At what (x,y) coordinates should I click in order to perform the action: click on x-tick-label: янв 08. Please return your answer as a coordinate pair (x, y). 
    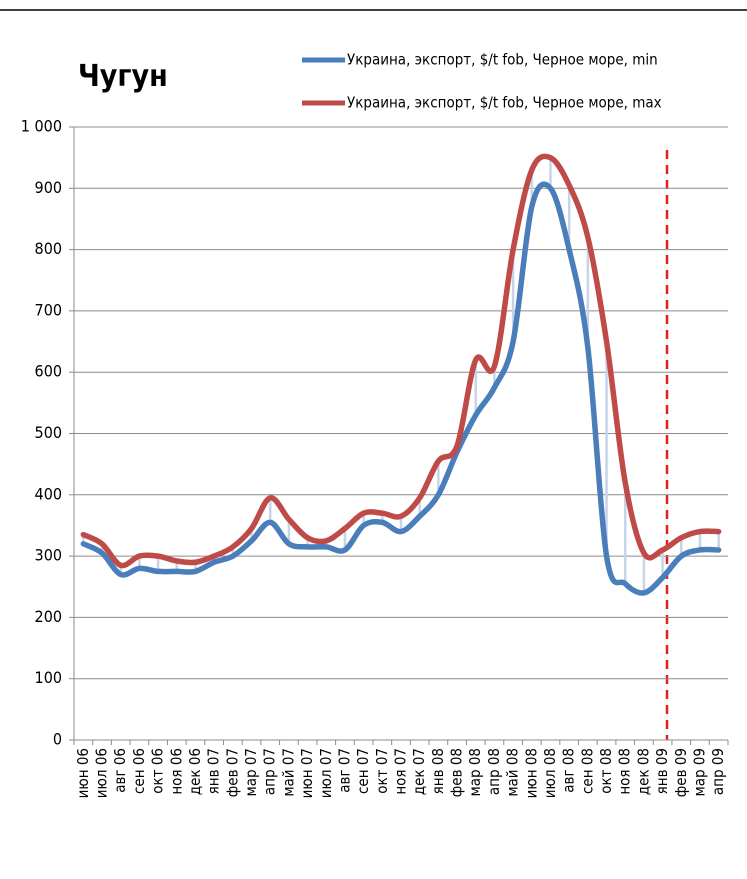
    Looking at the image, I should click on (438, 771).